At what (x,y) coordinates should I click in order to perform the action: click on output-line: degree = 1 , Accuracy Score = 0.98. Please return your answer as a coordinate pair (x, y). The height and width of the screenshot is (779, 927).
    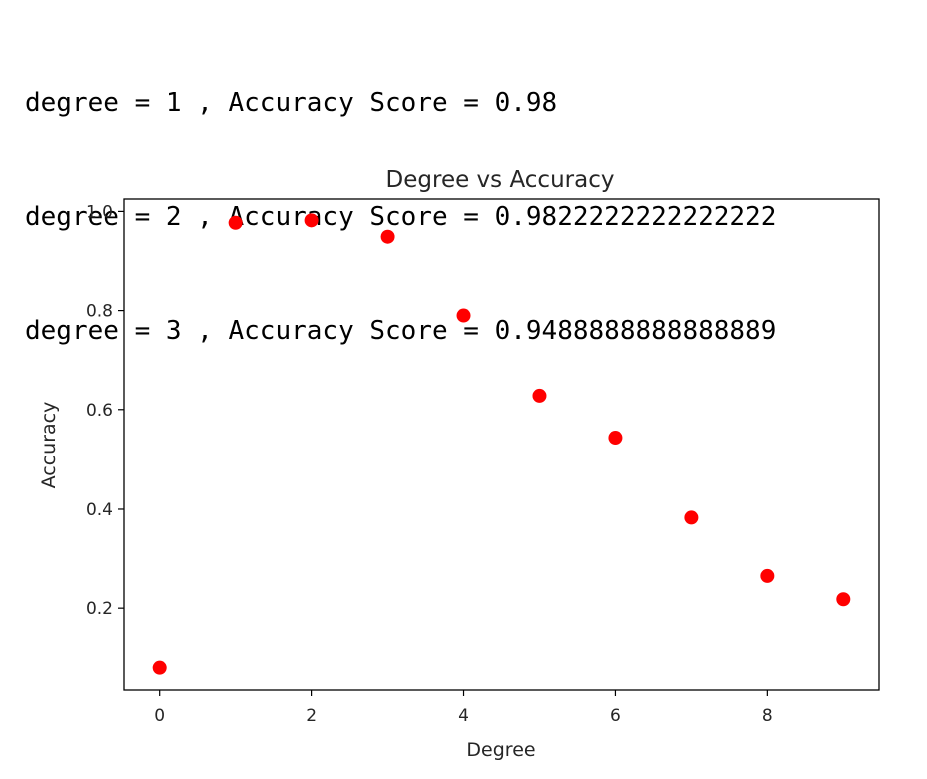
    Looking at the image, I should click on (291, 103).